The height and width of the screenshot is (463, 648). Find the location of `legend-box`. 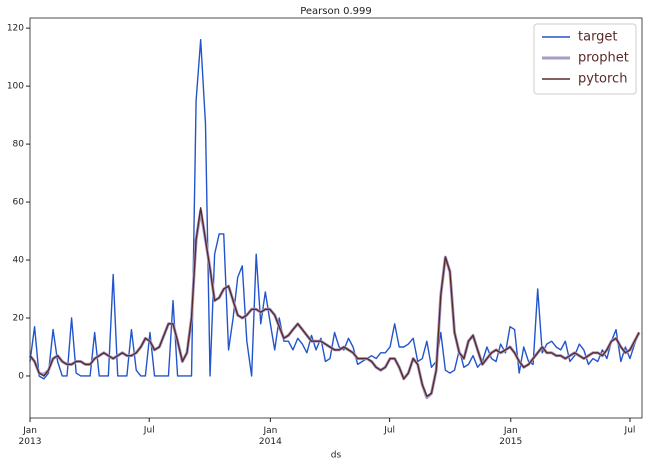

legend-box is located at coordinates (585, 59).